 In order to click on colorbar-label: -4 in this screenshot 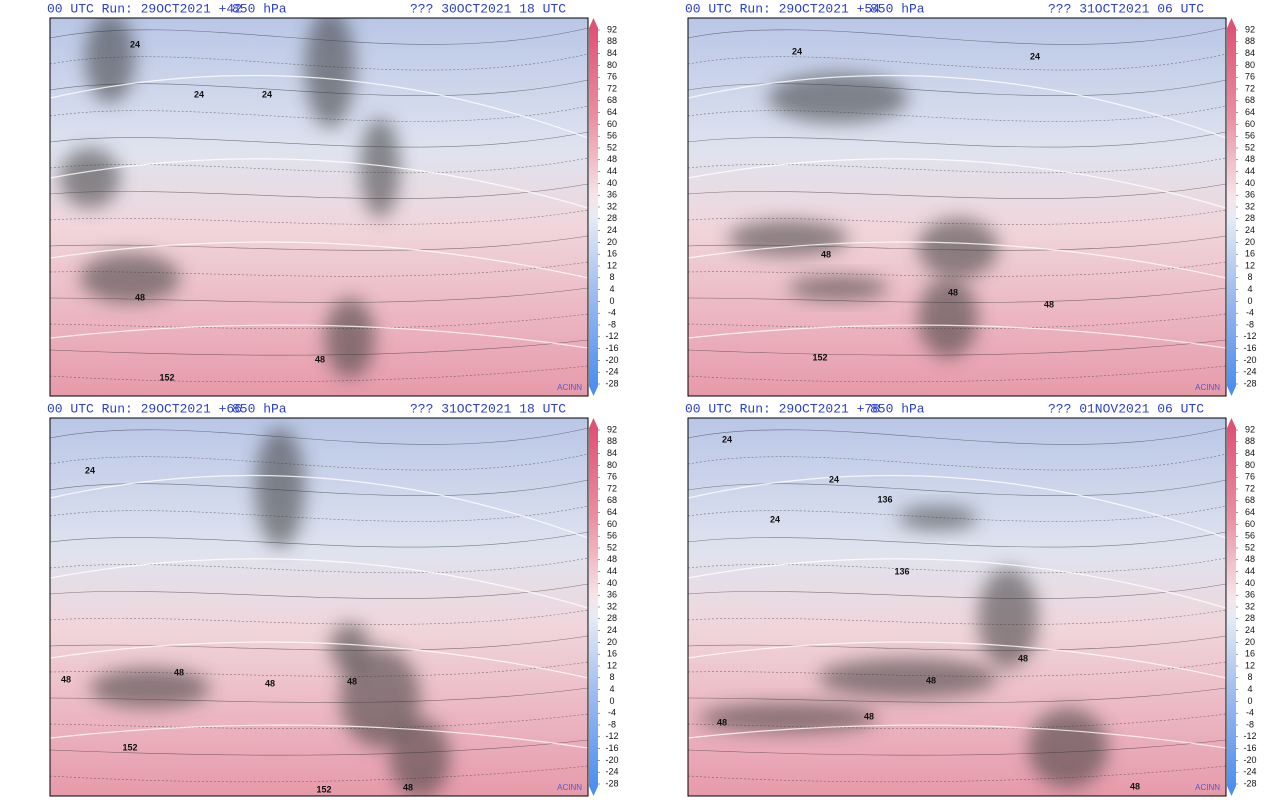, I will do `click(612, 313)`.